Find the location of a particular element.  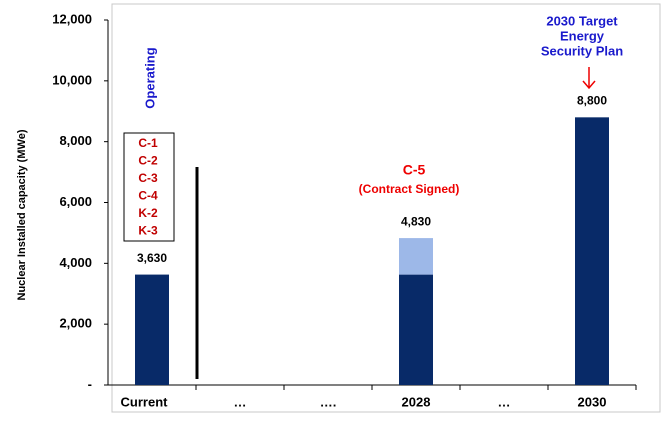

arrow-head is located at coordinates (589, 85).